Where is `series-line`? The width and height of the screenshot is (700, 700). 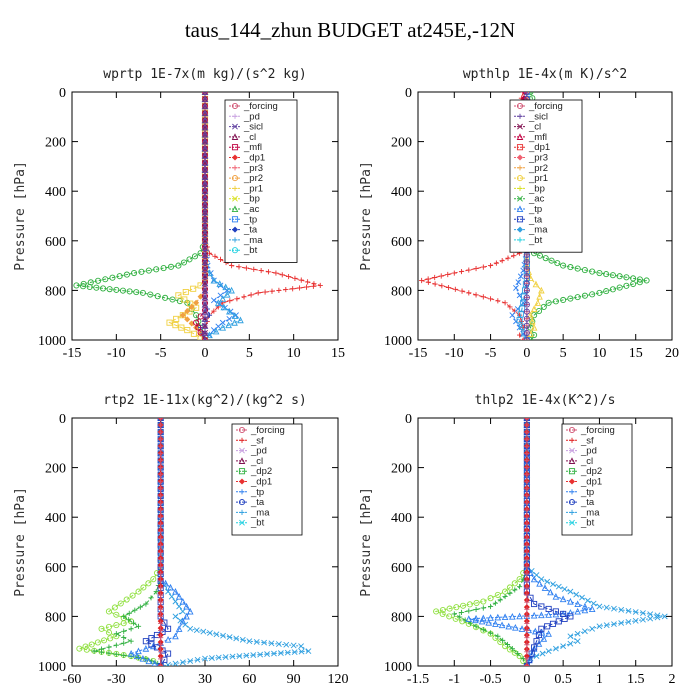
series-line is located at coordinates (530, 542).